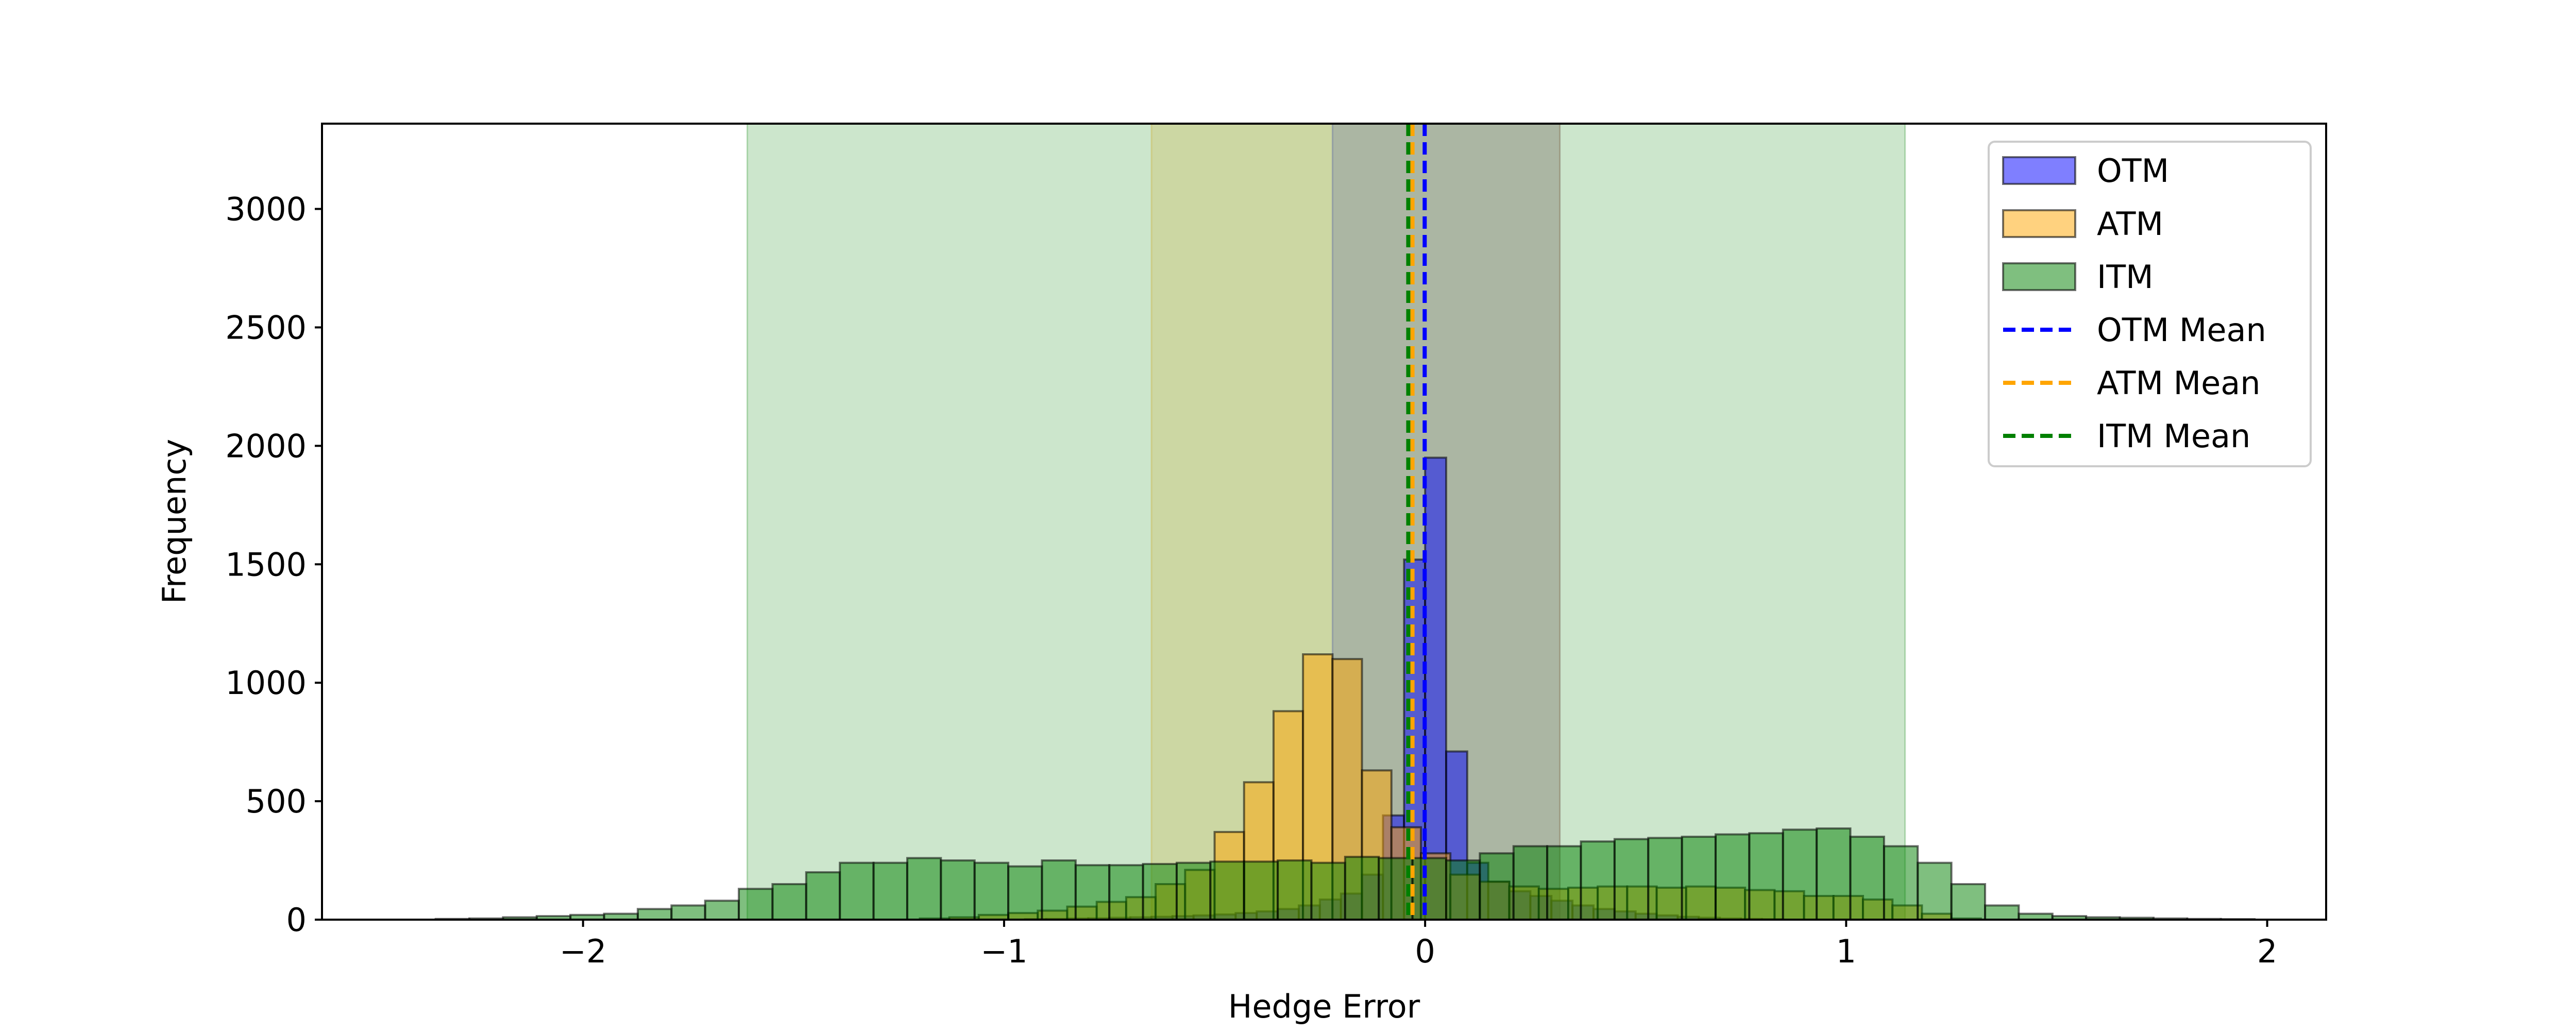 The height and width of the screenshot is (1033, 2576). What do you see at coordinates (583, 952) in the screenshot?
I see `x-tick-label: −2` at bounding box center [583, 952].